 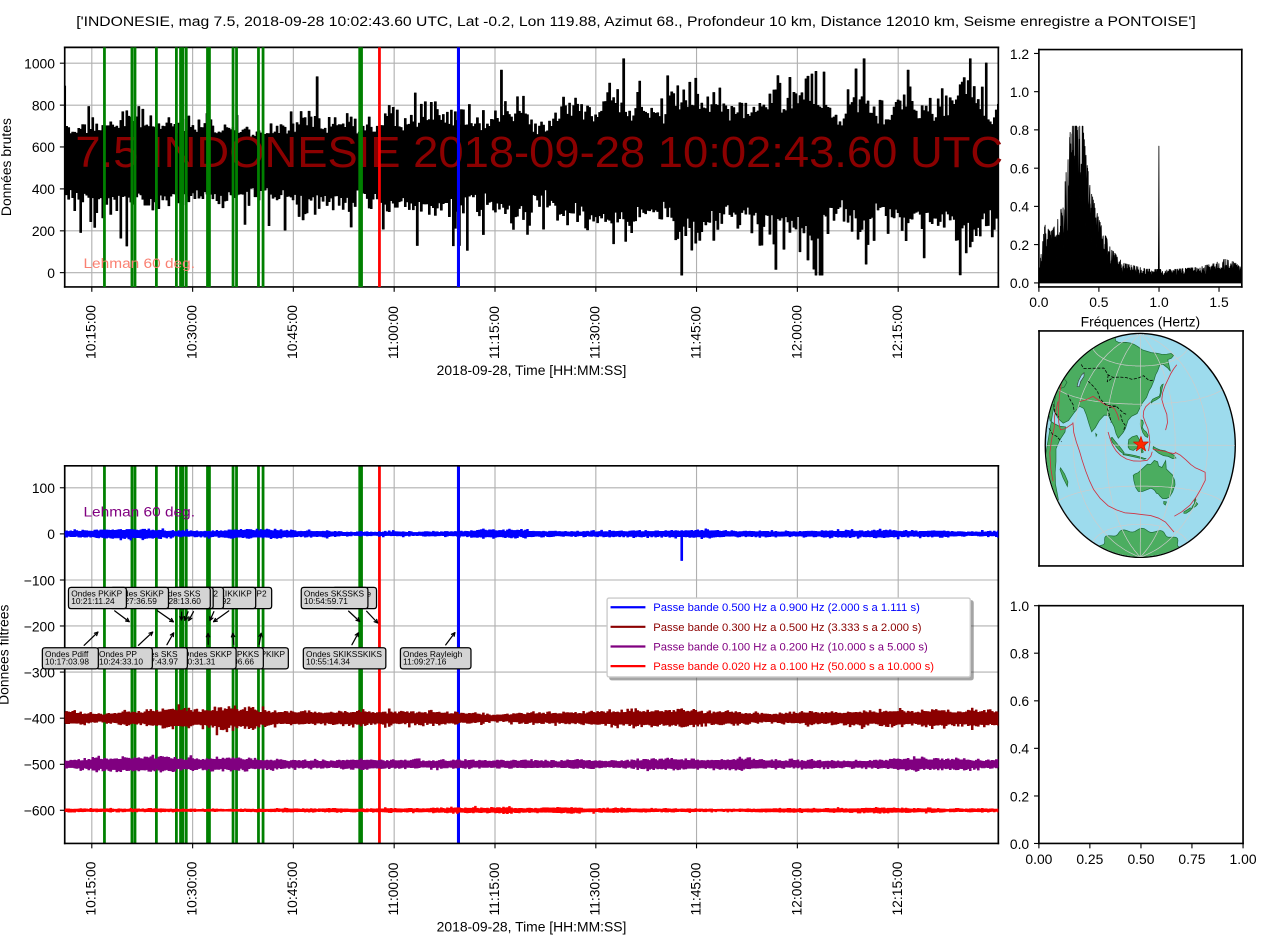 What do you see at coordinates (40, 626) in the screenshot?
I see `svg-text: −200` at bounding box center [40, 626].